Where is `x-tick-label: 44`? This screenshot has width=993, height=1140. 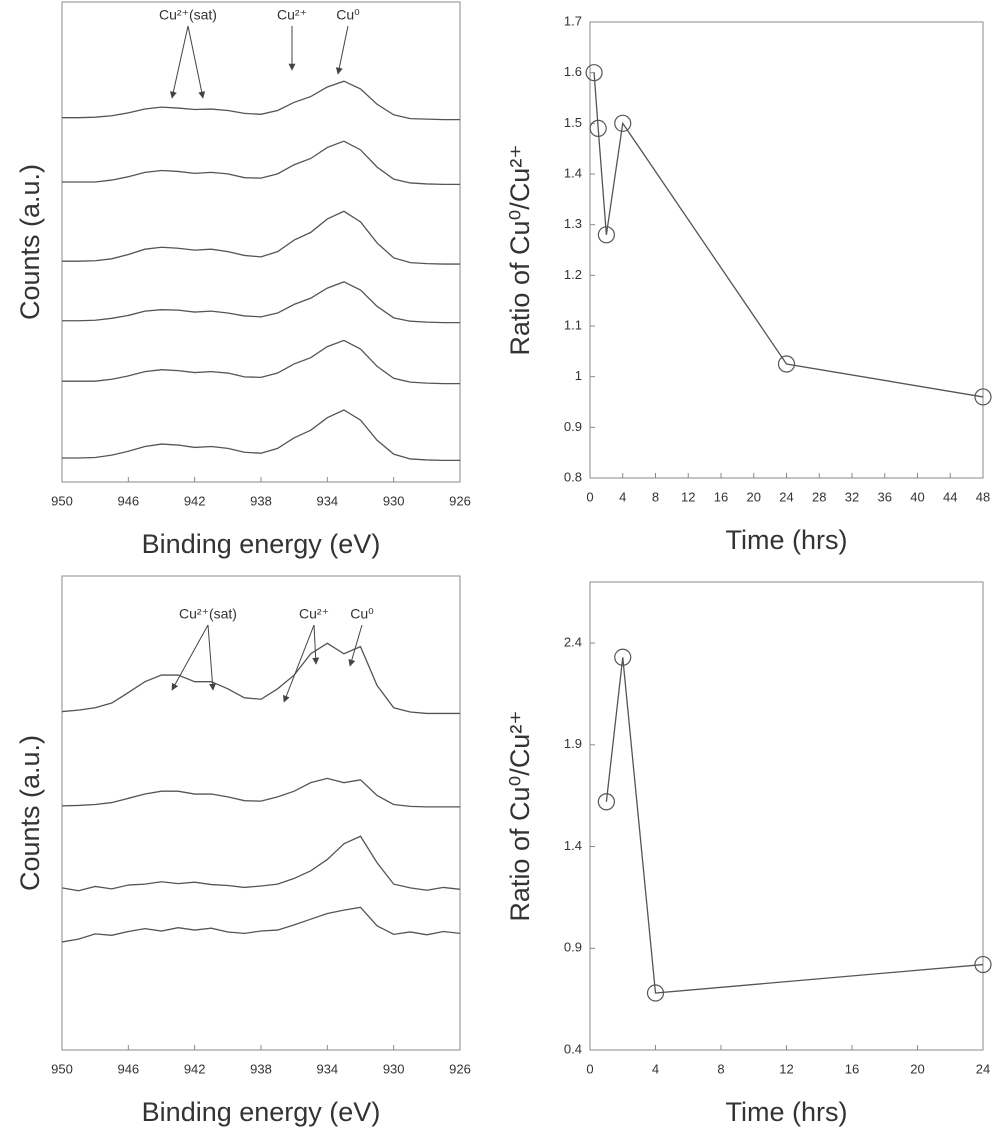 x-tick-label: 44 is located at coordinates (950, 496).